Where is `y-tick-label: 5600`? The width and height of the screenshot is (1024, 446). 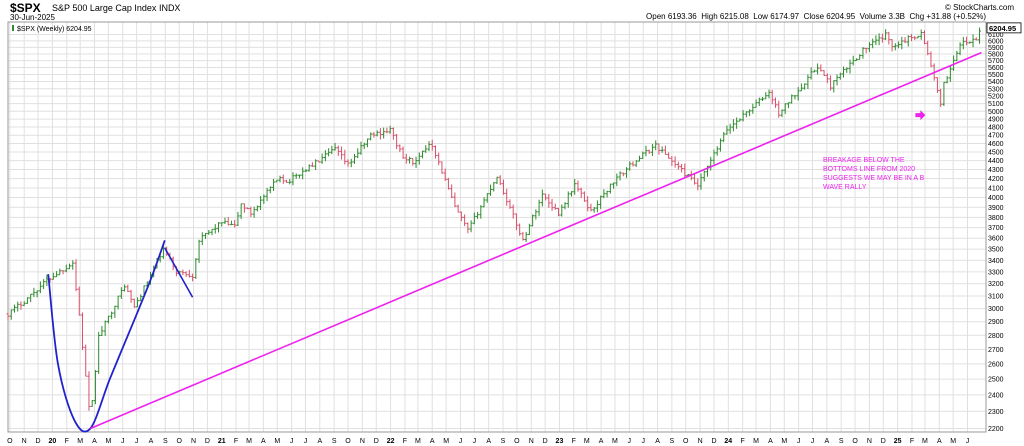
y-tick-label: 5600 is located at coordinates (996, 68).